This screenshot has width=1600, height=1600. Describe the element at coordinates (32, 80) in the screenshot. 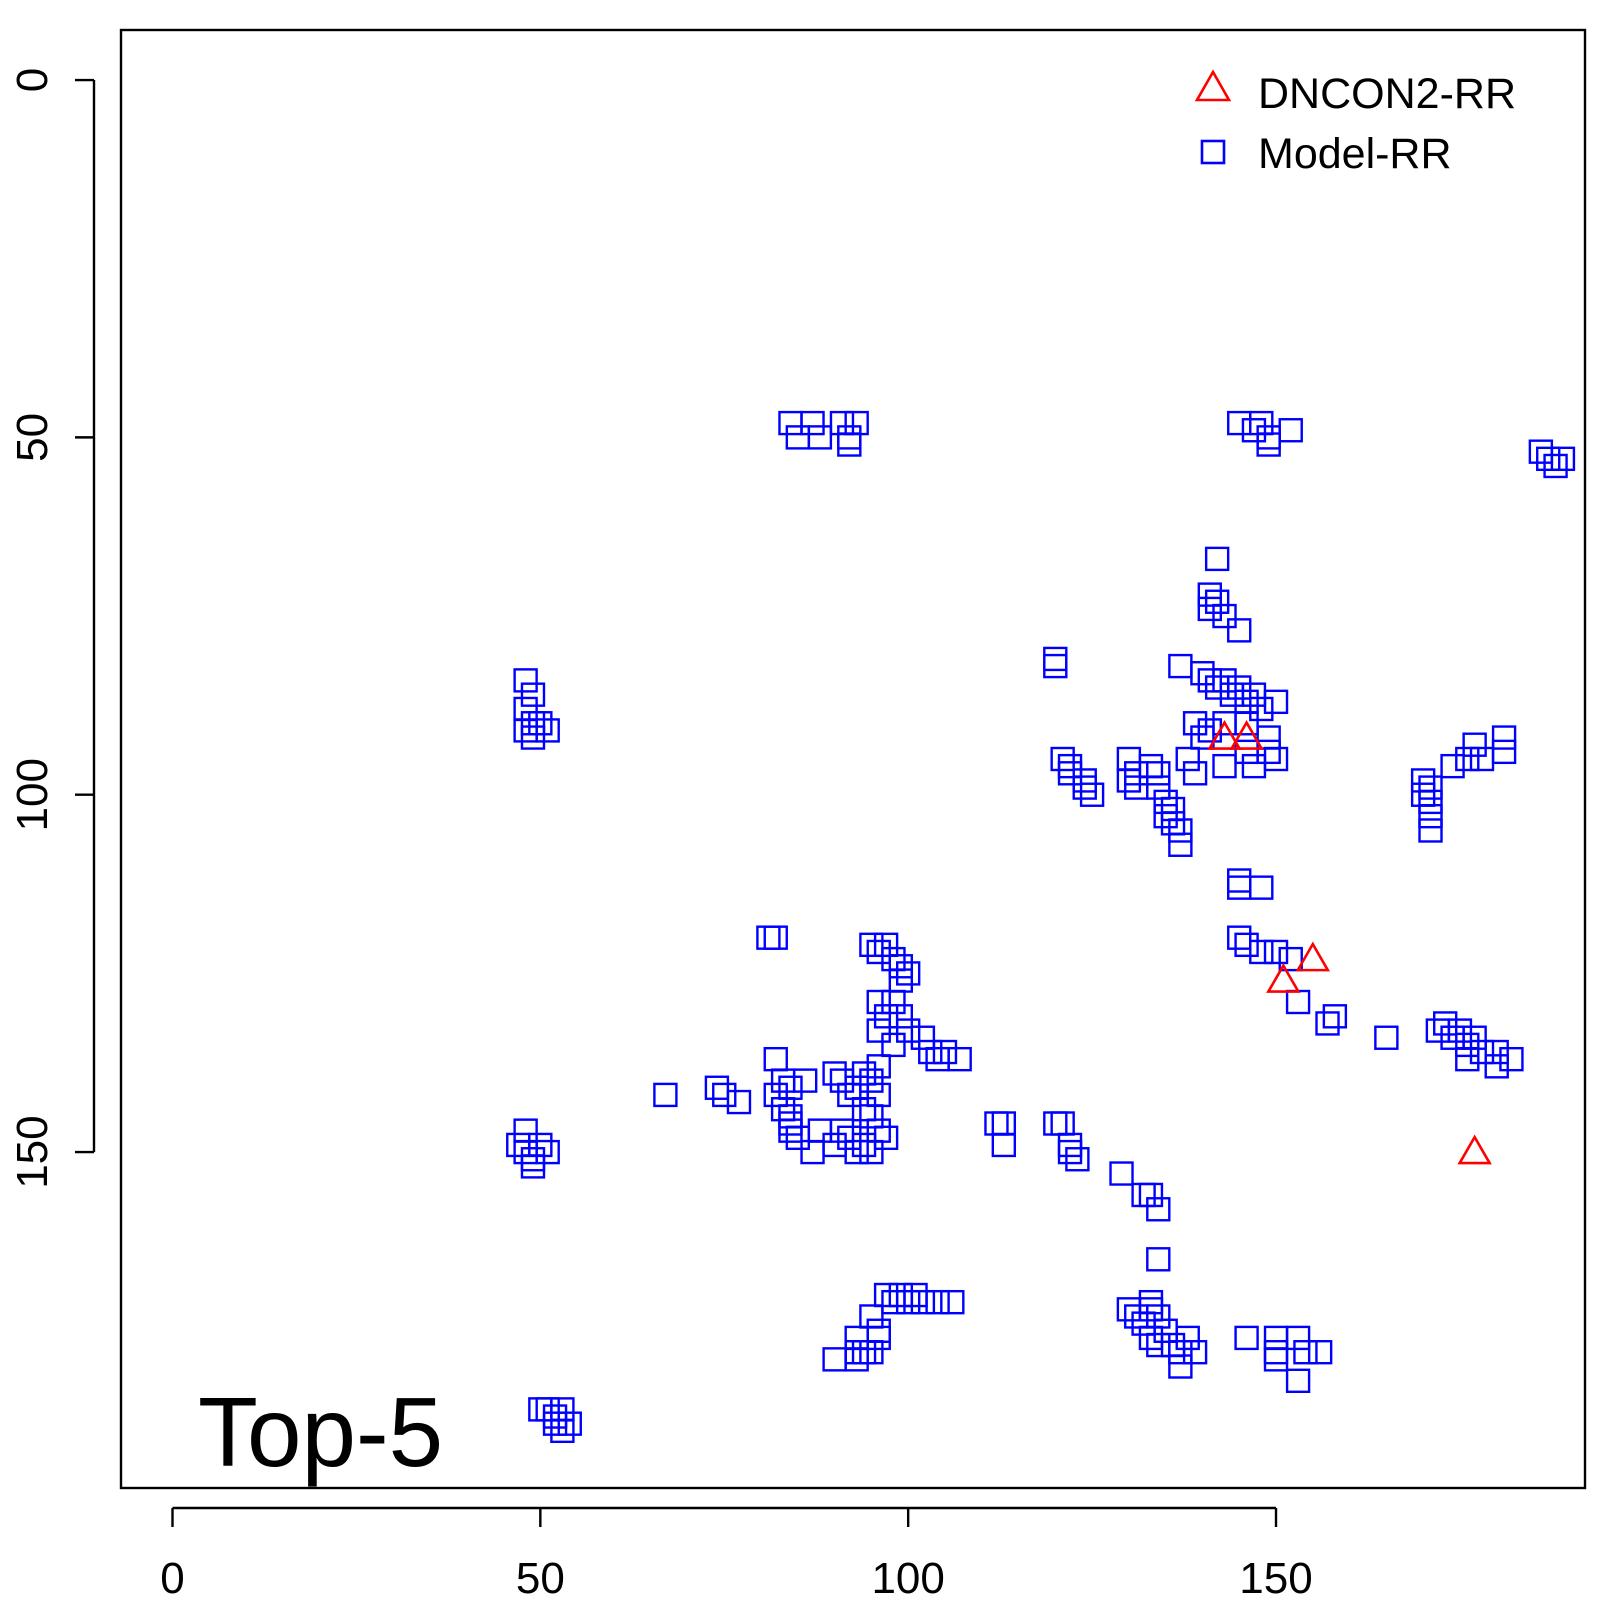

I see `y-tick-label: 0` at that location.